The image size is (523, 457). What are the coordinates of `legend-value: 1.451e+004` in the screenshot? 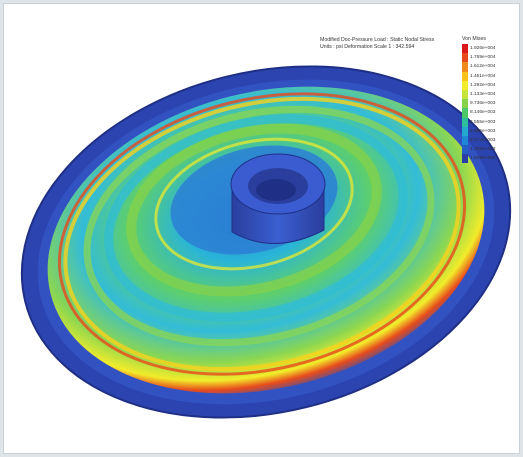 It's located at (483, 76).